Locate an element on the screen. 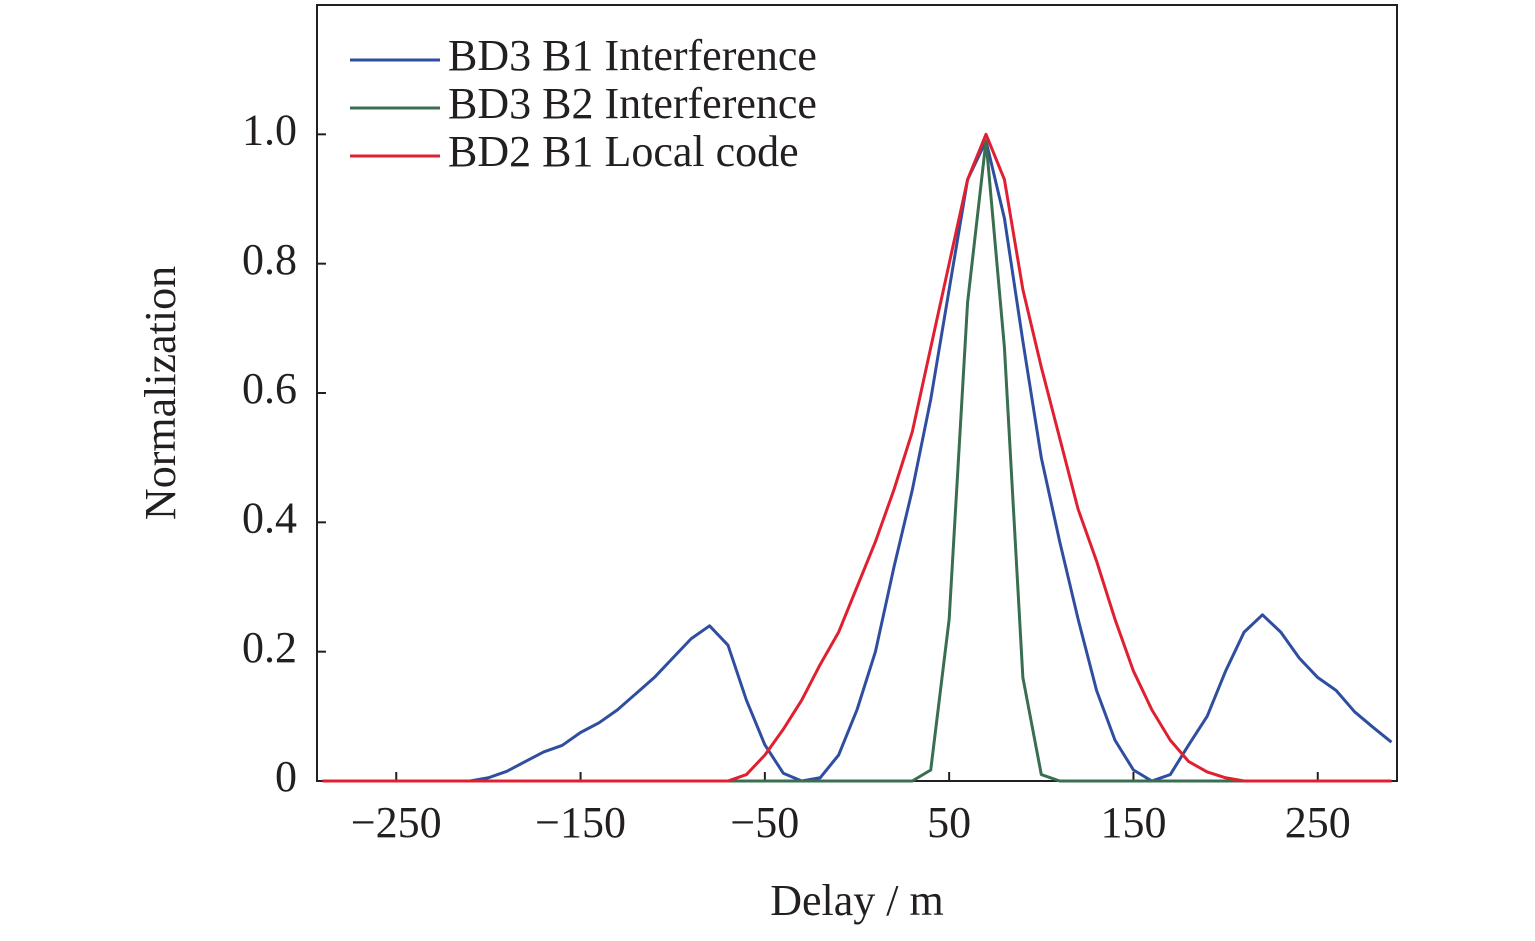  x-tick-label: 50 is located at coordinates (949, 822).